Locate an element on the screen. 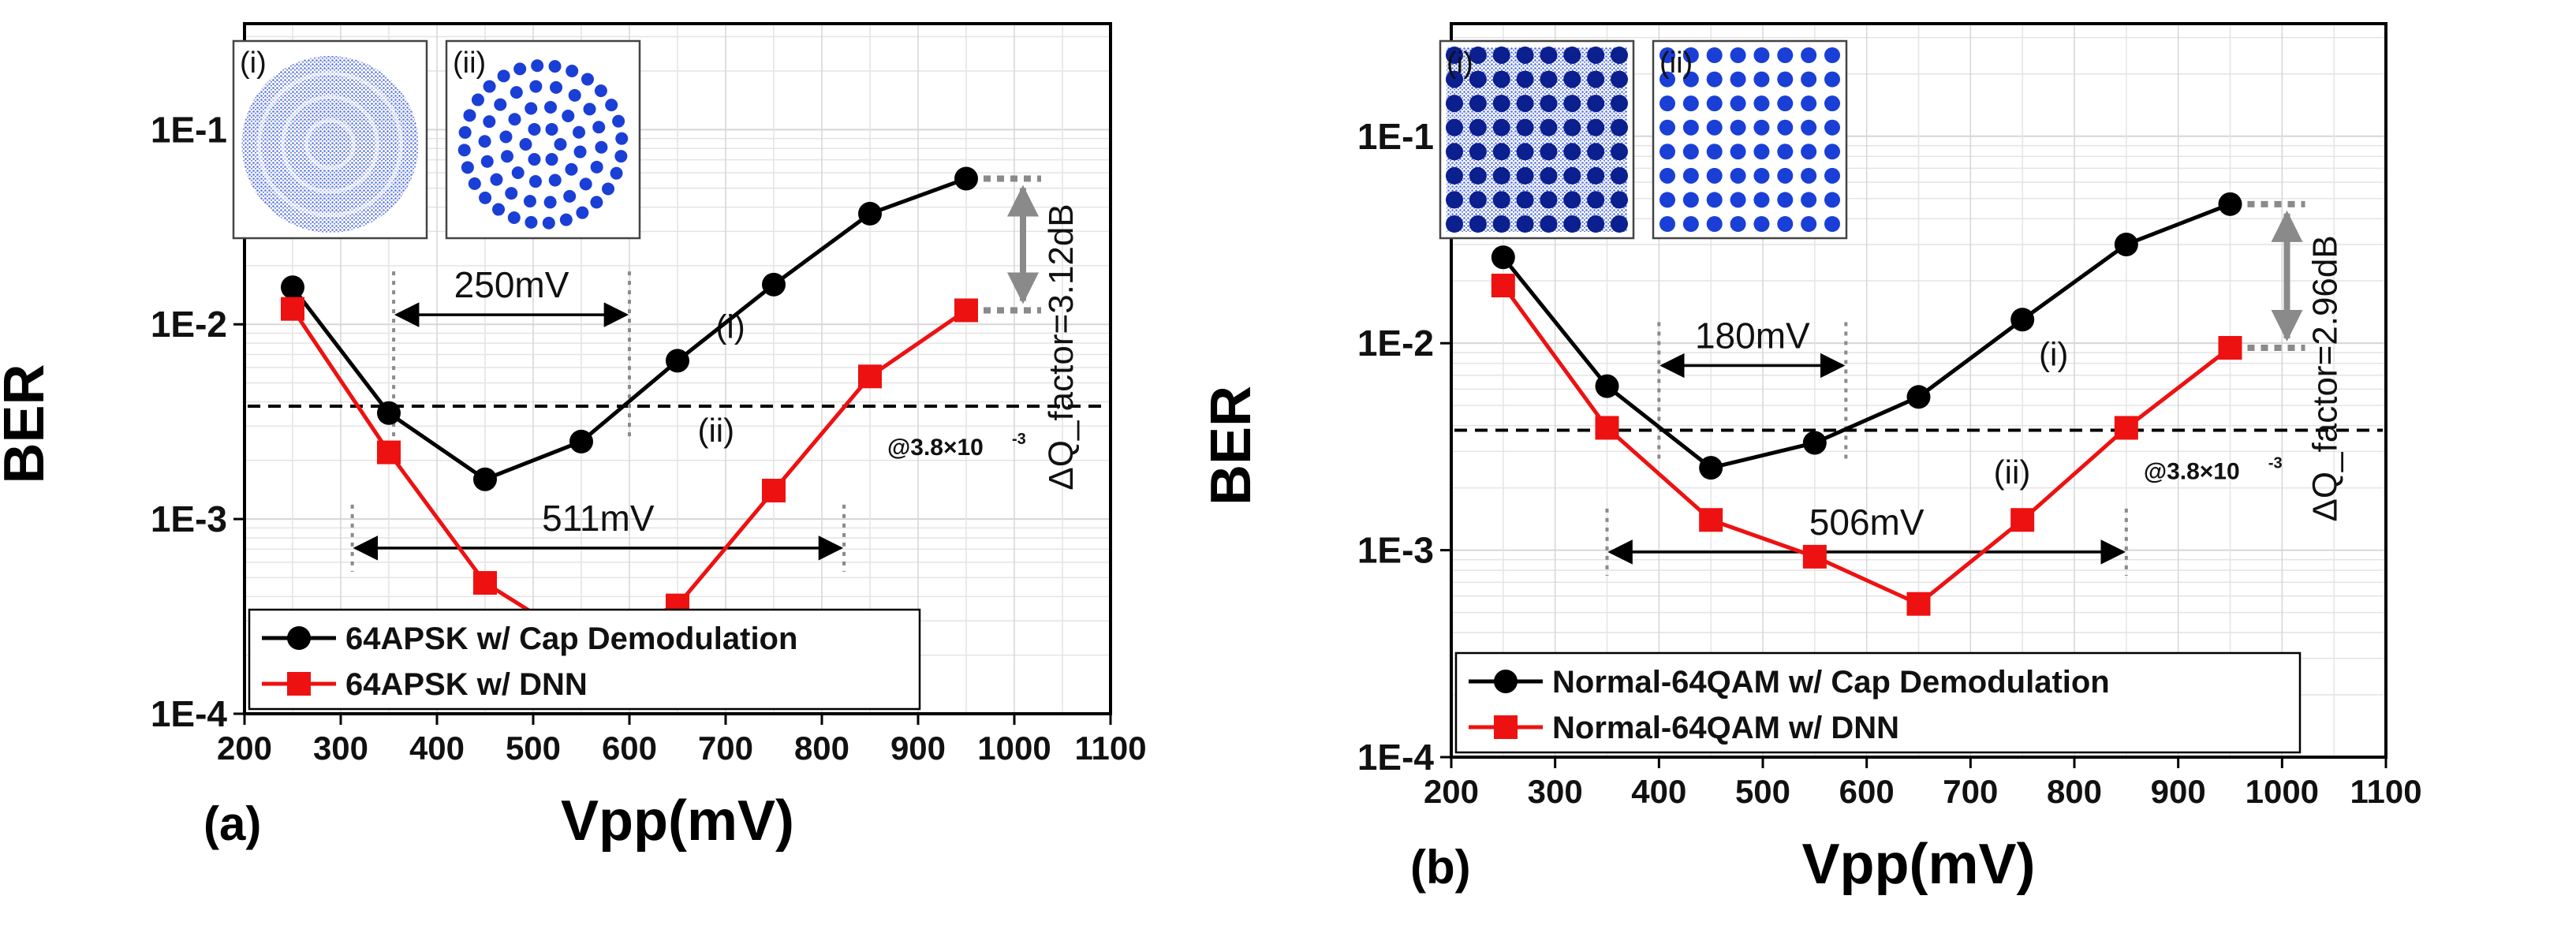 The width and height of the screenshot is (2576, 948). range-annotation-label: 250mV is located at coordinates (511, 284).